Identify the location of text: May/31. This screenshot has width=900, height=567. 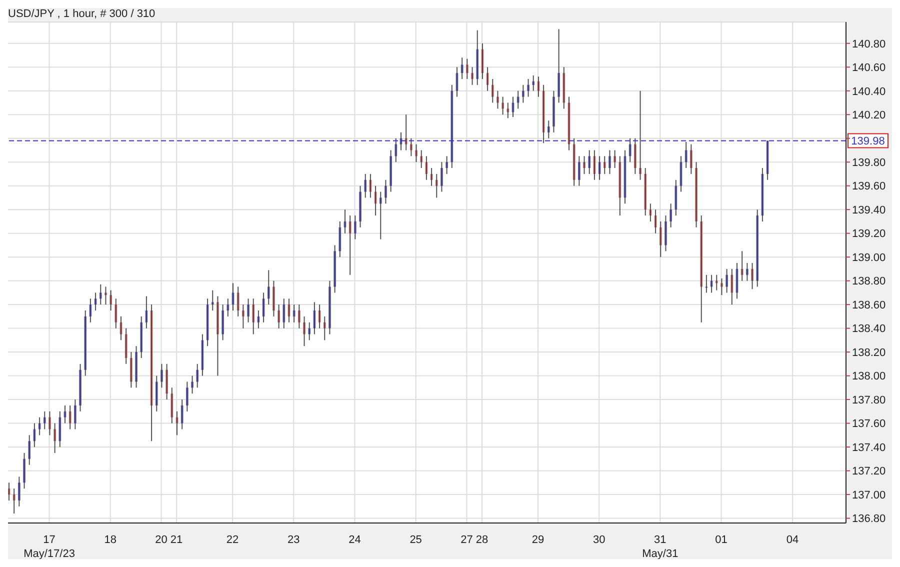
(660, 554).